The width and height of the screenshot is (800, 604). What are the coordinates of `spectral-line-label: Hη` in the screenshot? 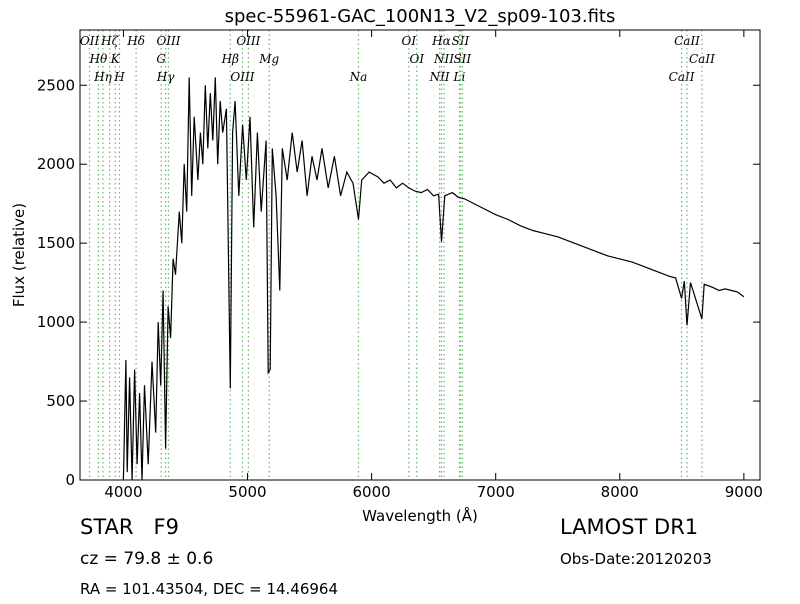 It's located at (102, 77).